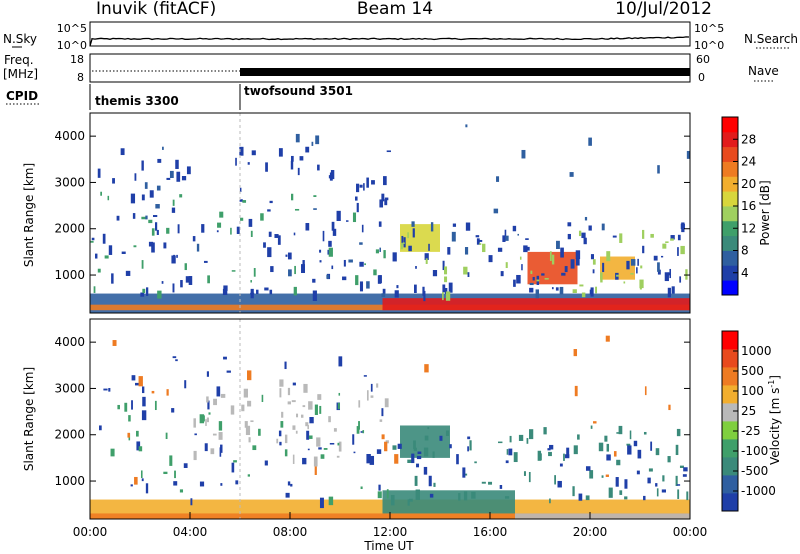  What do you see at coordinates (751, 431) in the screenshot?
I see `colorbar-tick-label: -25` at bounding box center [751, 431].